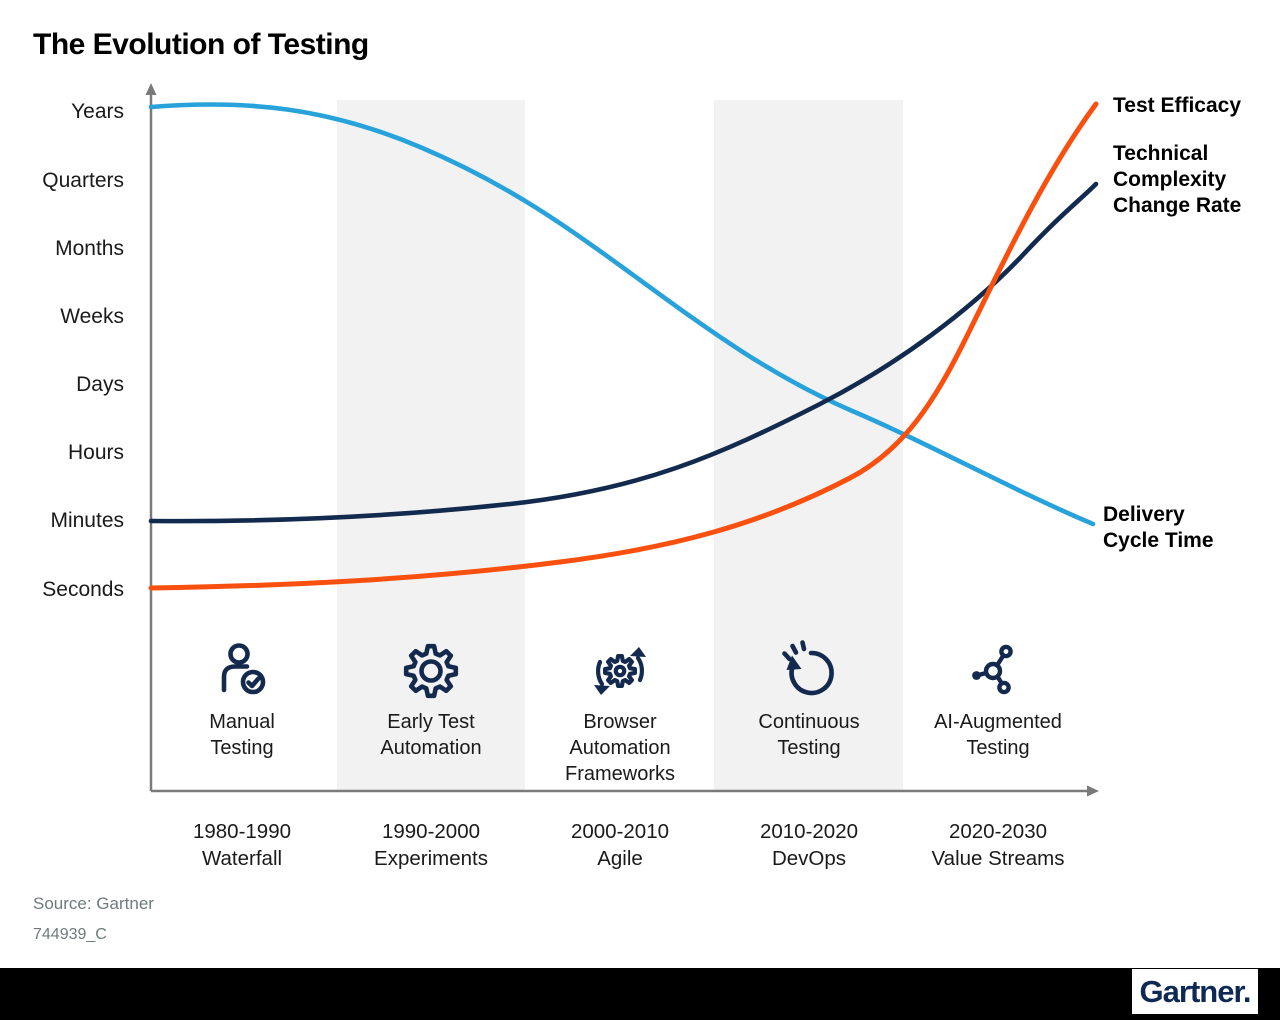 The height and width of the screenshot is (1020, 1280). What do you see at coordinates (620, 845) in the screenshot?
I see `x-label-2000-2010: 2000-2010 Agile` at bounding box center [620, 845].